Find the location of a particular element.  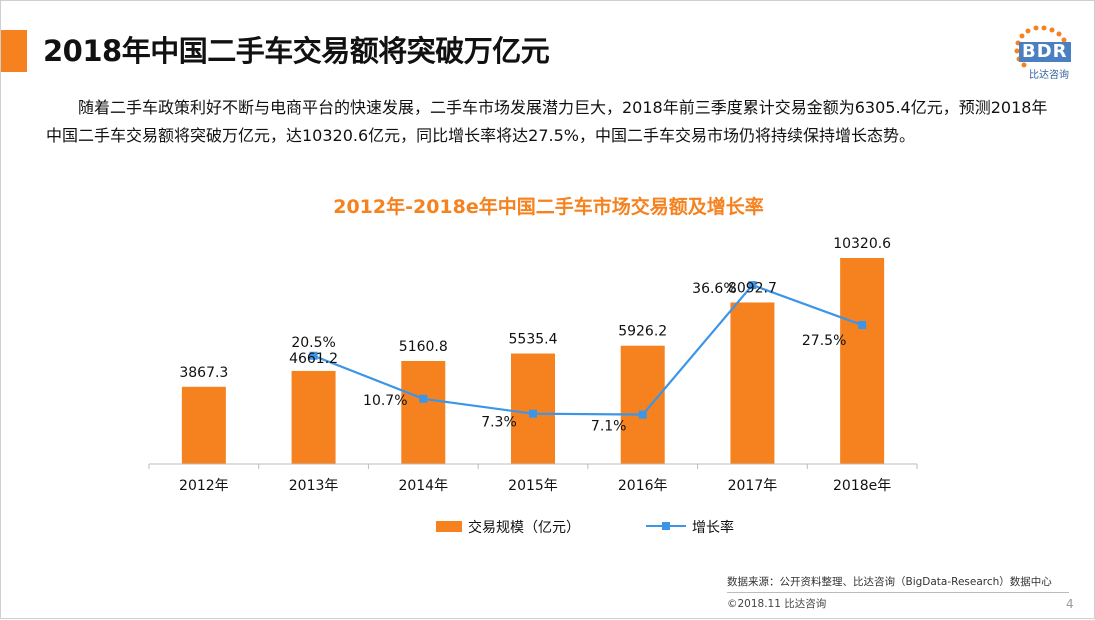

x-tick-label-4: 2016年 is located at coordinates (643, 486).